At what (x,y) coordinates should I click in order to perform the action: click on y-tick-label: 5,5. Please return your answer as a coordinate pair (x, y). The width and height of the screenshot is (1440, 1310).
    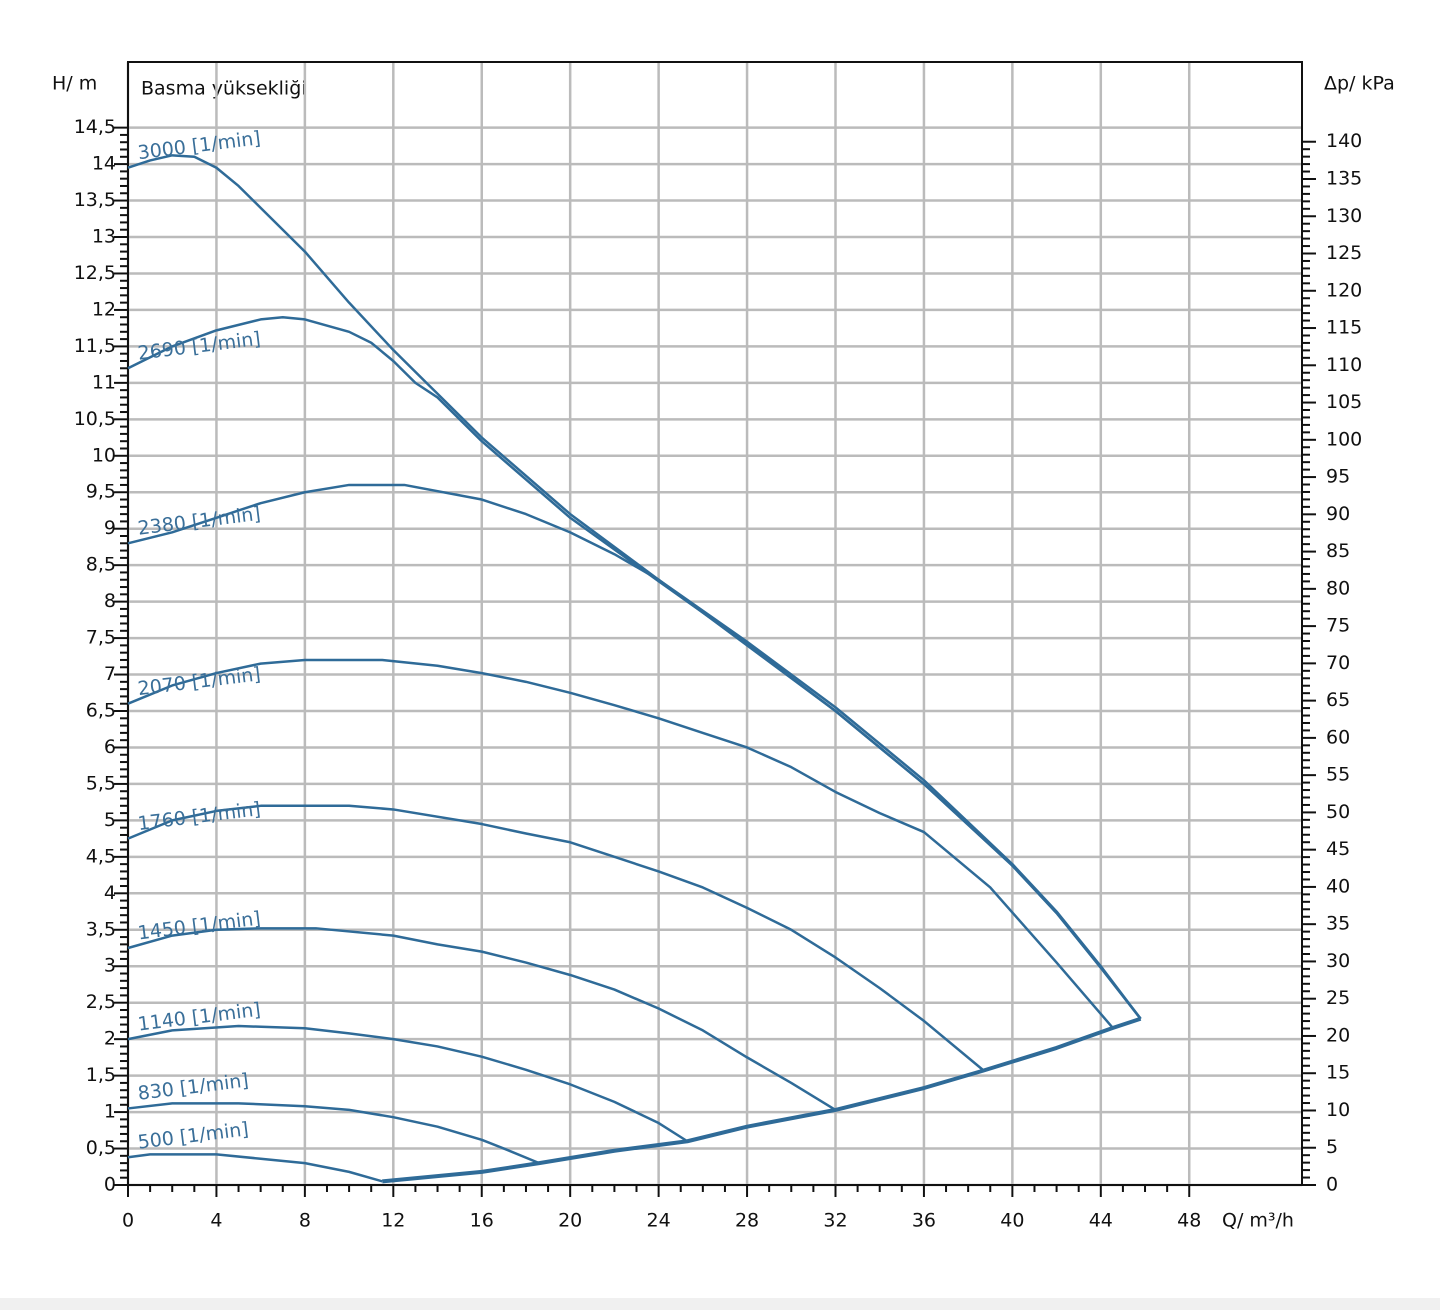
    Looking at the image, I should click on (101, 783).